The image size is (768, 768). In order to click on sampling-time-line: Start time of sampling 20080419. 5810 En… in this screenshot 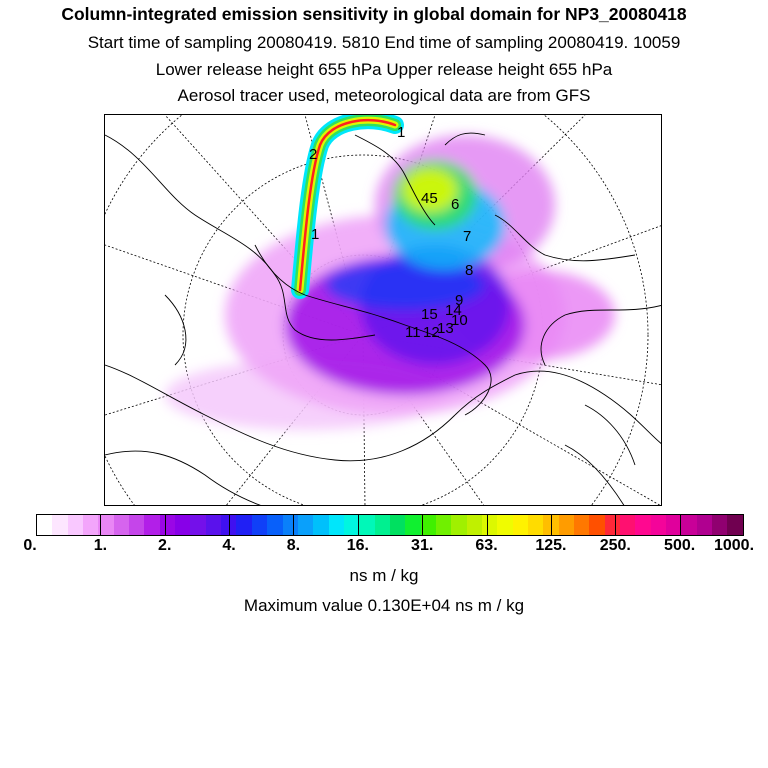, I will do `click(384, 42)`.